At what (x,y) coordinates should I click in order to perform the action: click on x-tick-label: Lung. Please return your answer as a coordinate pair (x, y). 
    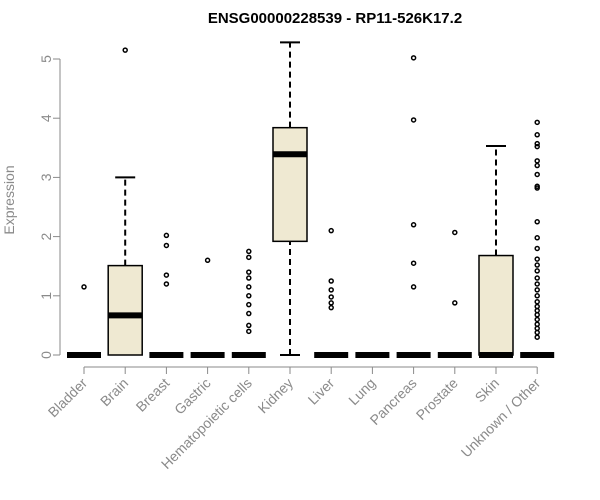
    Looking at the image, I should click on (361, 391).